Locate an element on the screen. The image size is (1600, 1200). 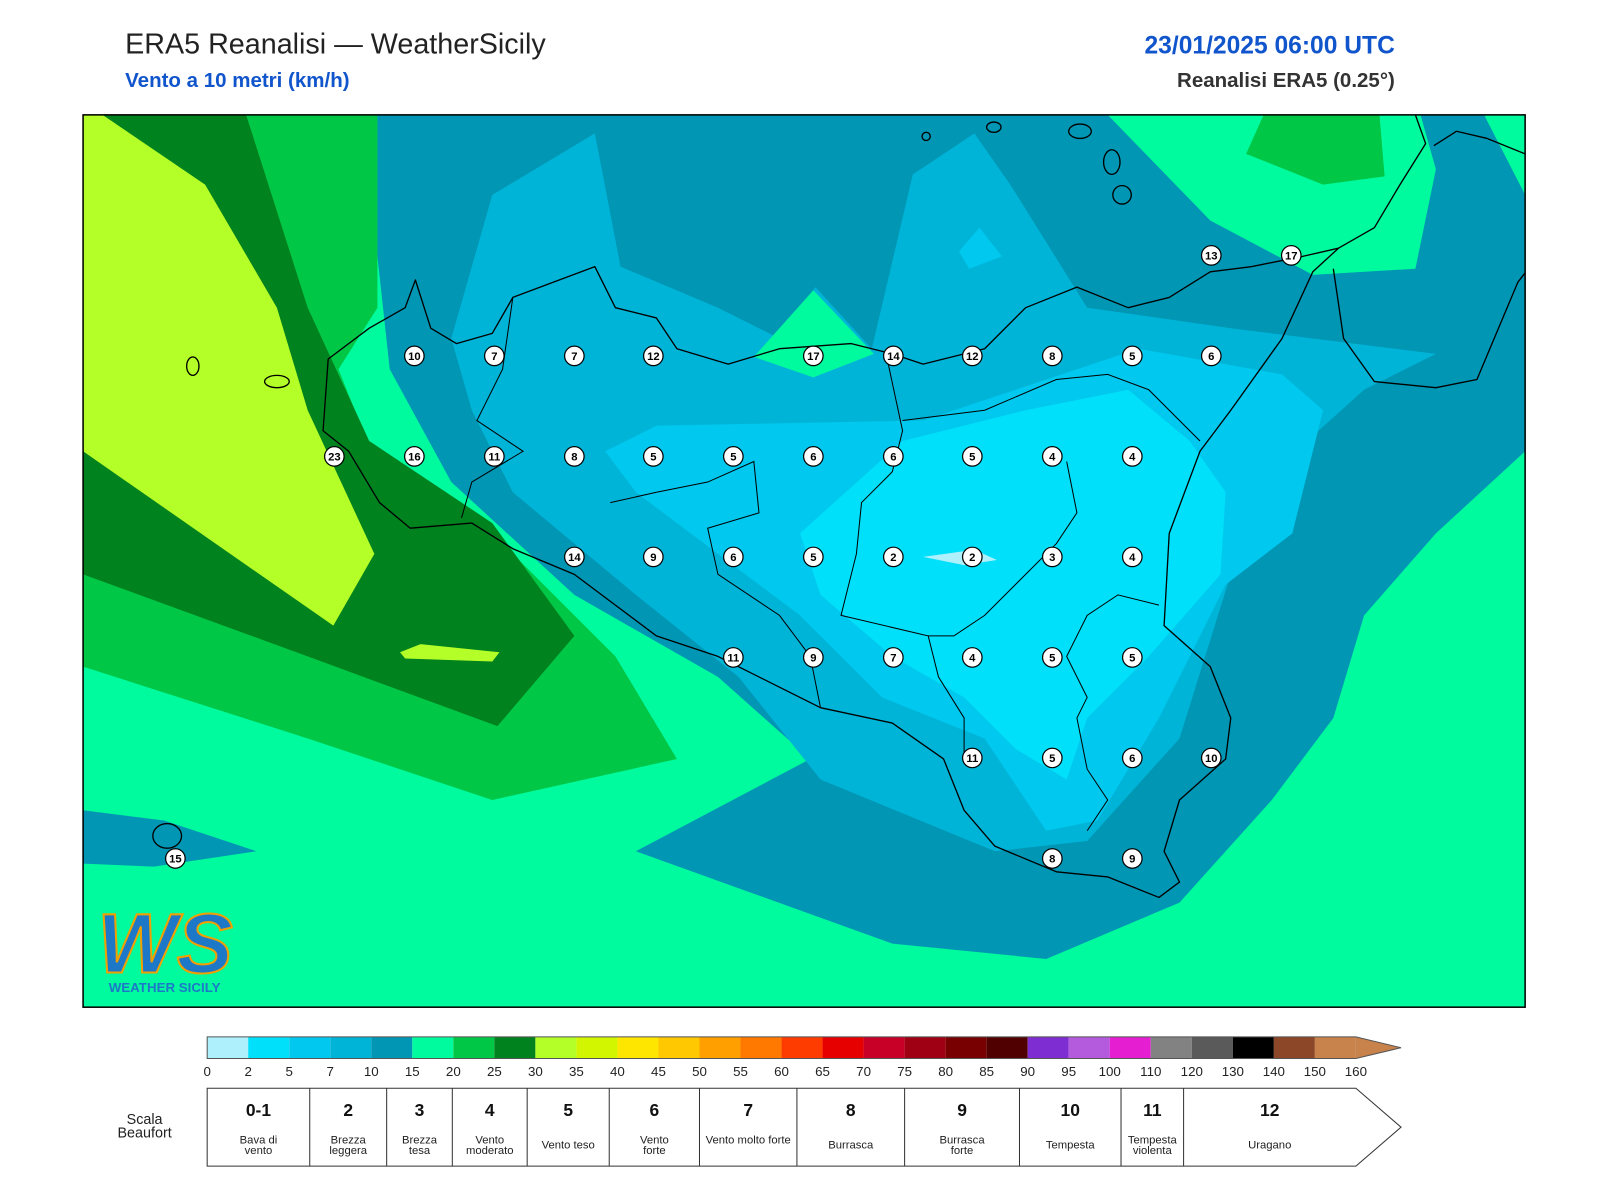
colorbar-tick-label: 20 is located at coordinates (453, 1071).